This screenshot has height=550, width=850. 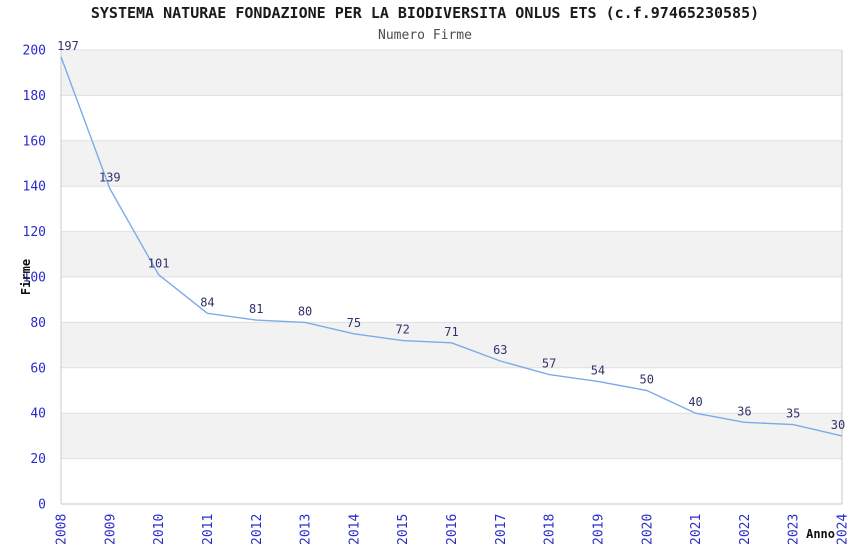 What do you see at coordinates (696, 529) in the screenshot?
I see `x-tick-label: 2021` at bounding box center [696, 529].